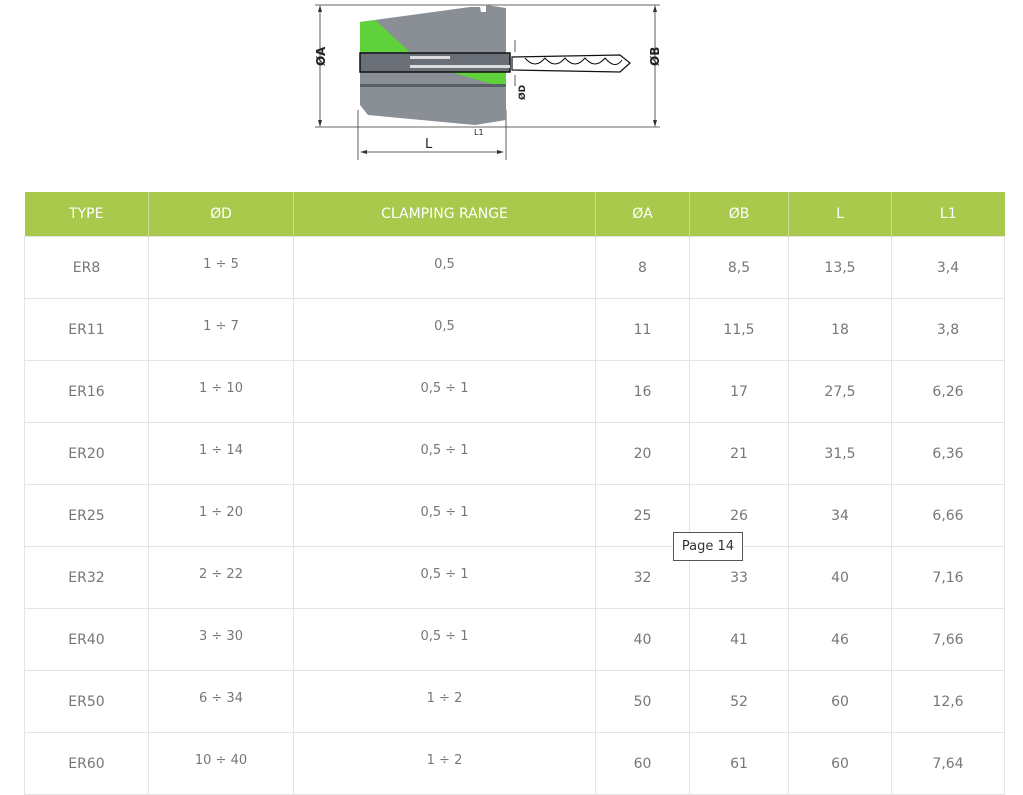 This screenshot has width=1023, height=795. I want to click on header-diameter-a: ØA, so click(642, 214).